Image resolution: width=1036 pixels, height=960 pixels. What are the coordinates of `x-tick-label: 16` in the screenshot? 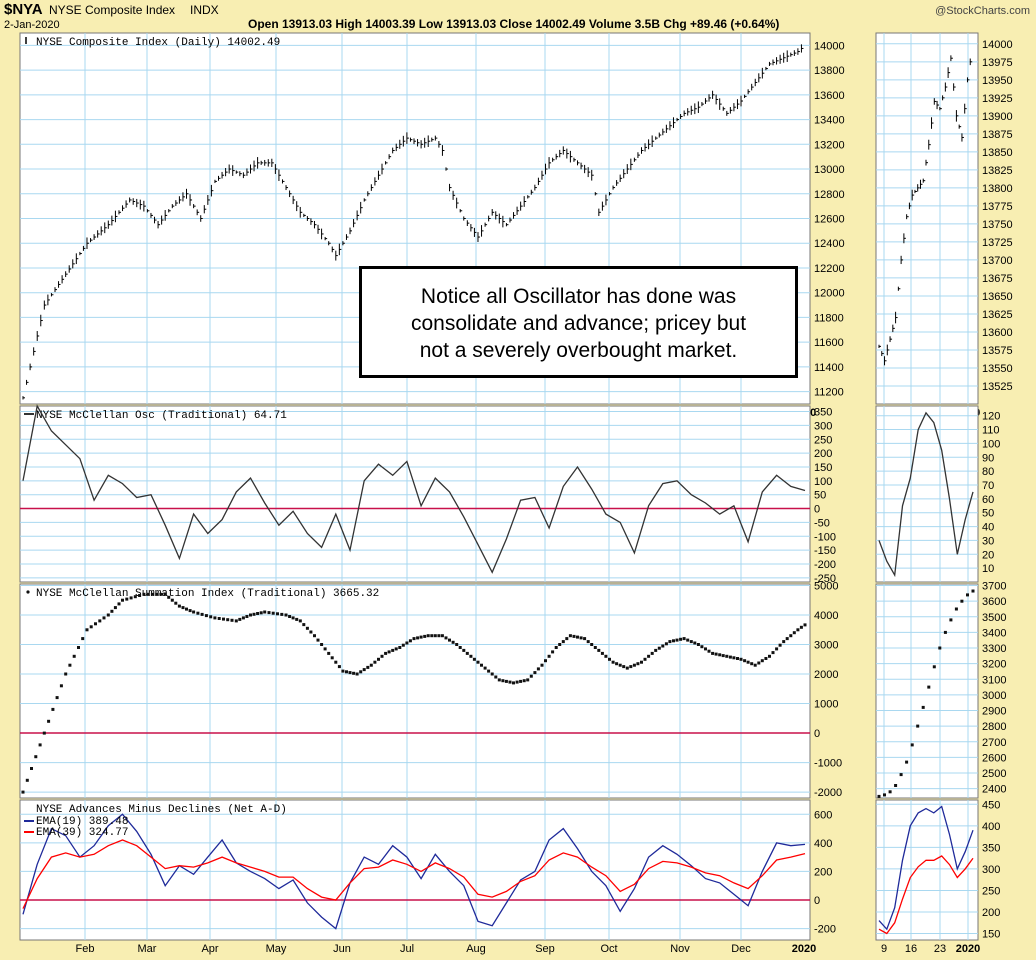 It's located at (911, 949).